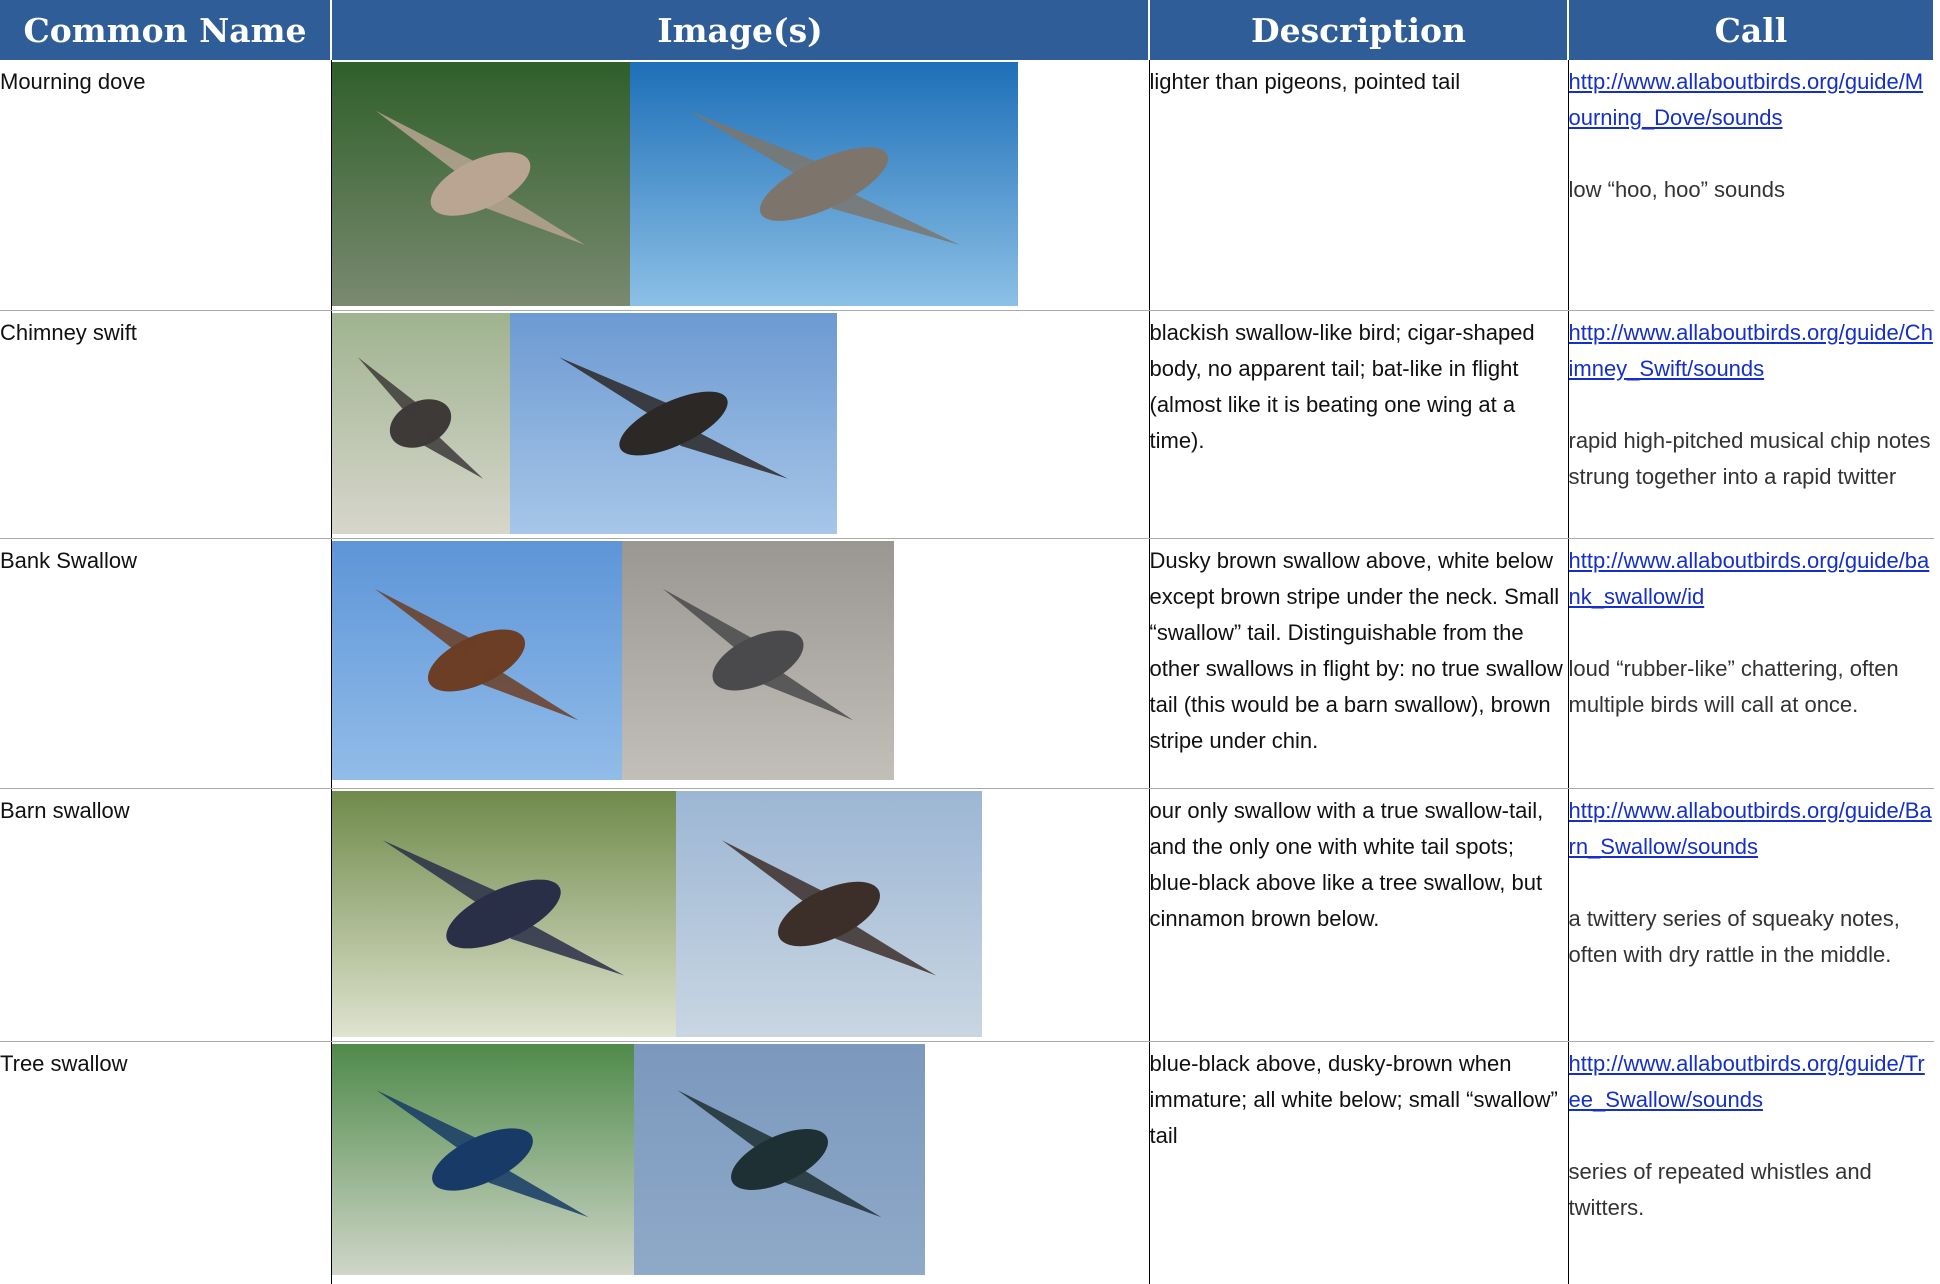 Image resolution: width=1940 pixels, height=1284 pixels. I want to click on header-cell: Image(s), so click(740, 30).